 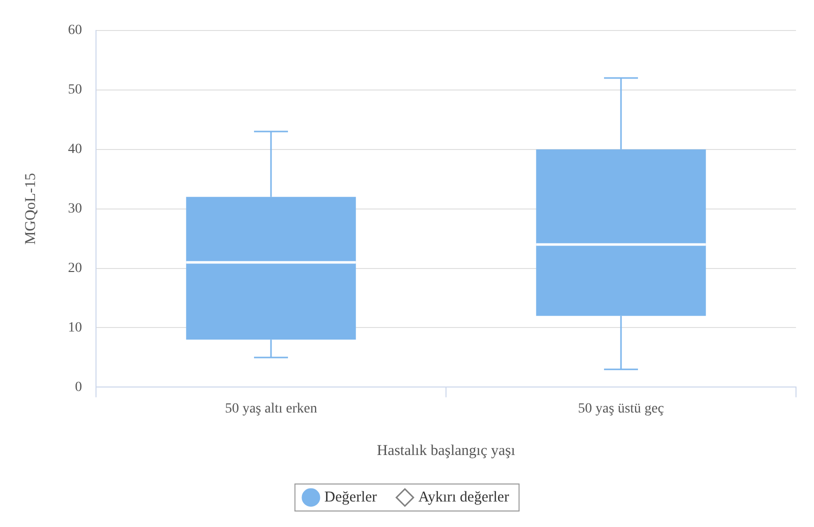 What do you see at coordinates (75, 328) in the screenshot?
I see `y-tick-label: 10` at bounding box center [75, 328].